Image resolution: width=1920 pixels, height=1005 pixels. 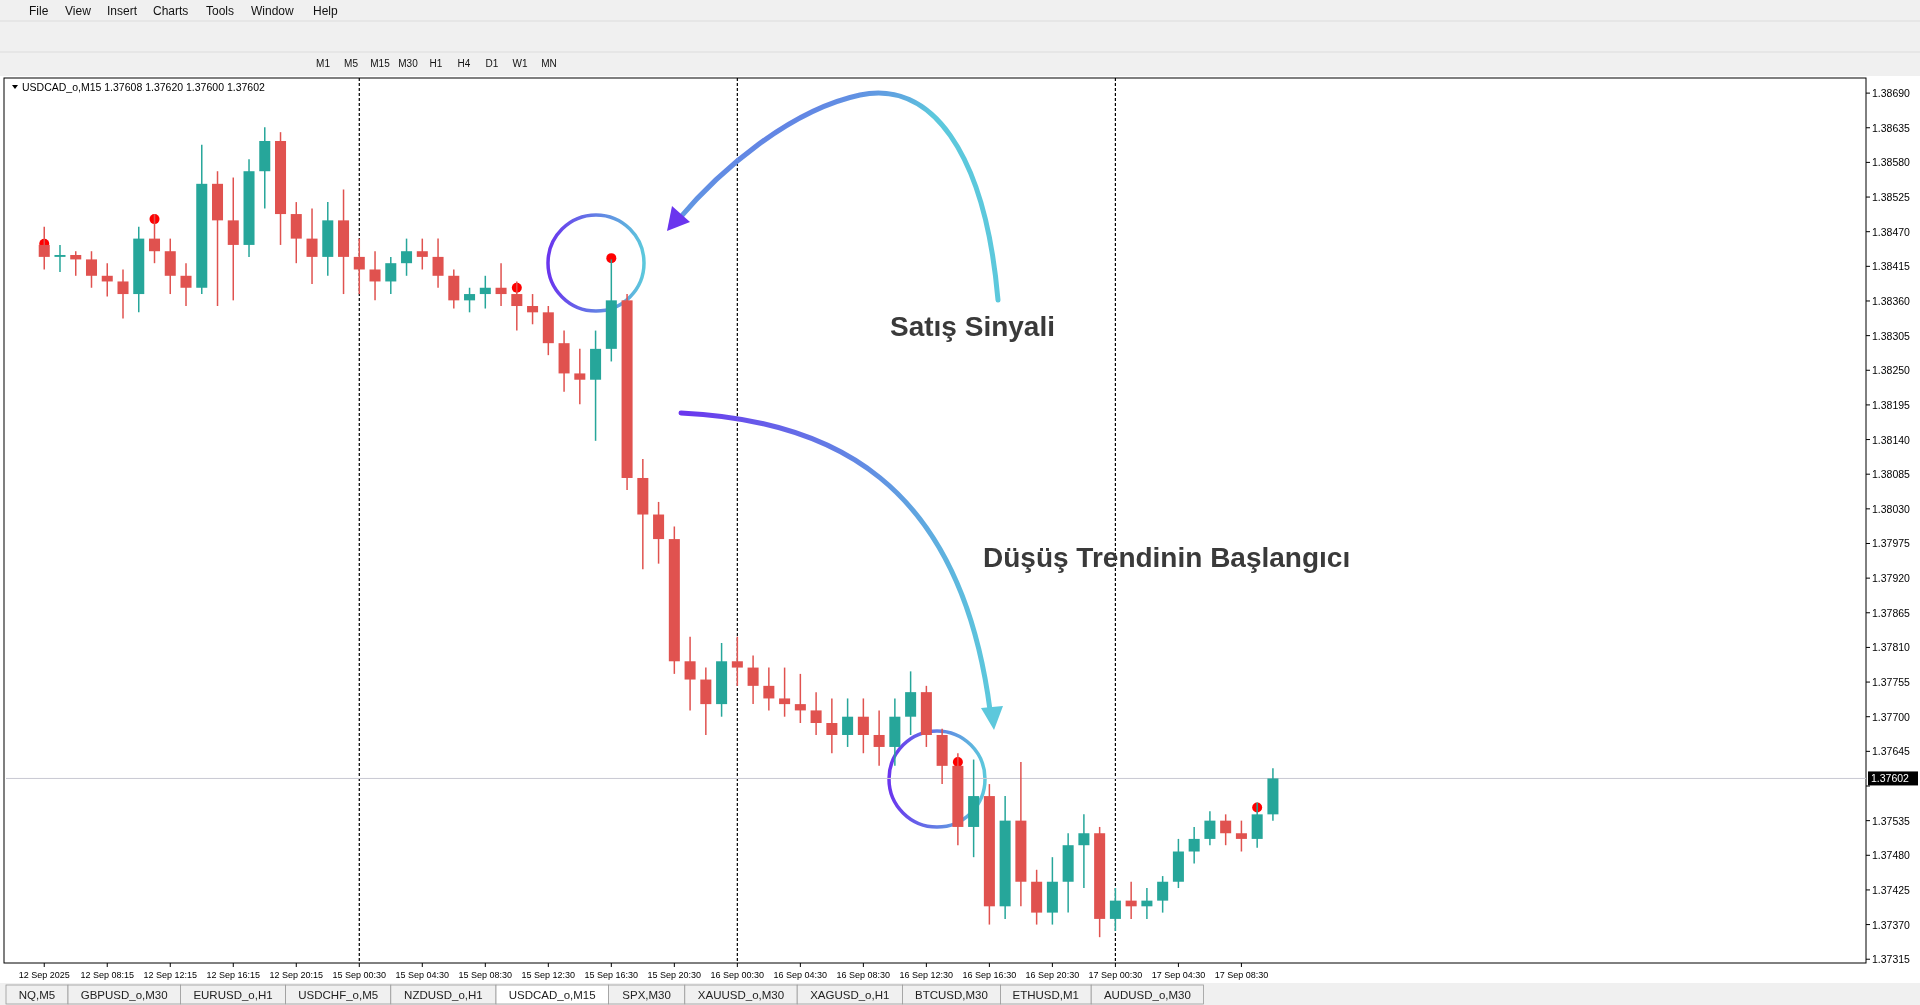 I want to click on annotation: Satış Sinyali, so click(x=972, y=326).